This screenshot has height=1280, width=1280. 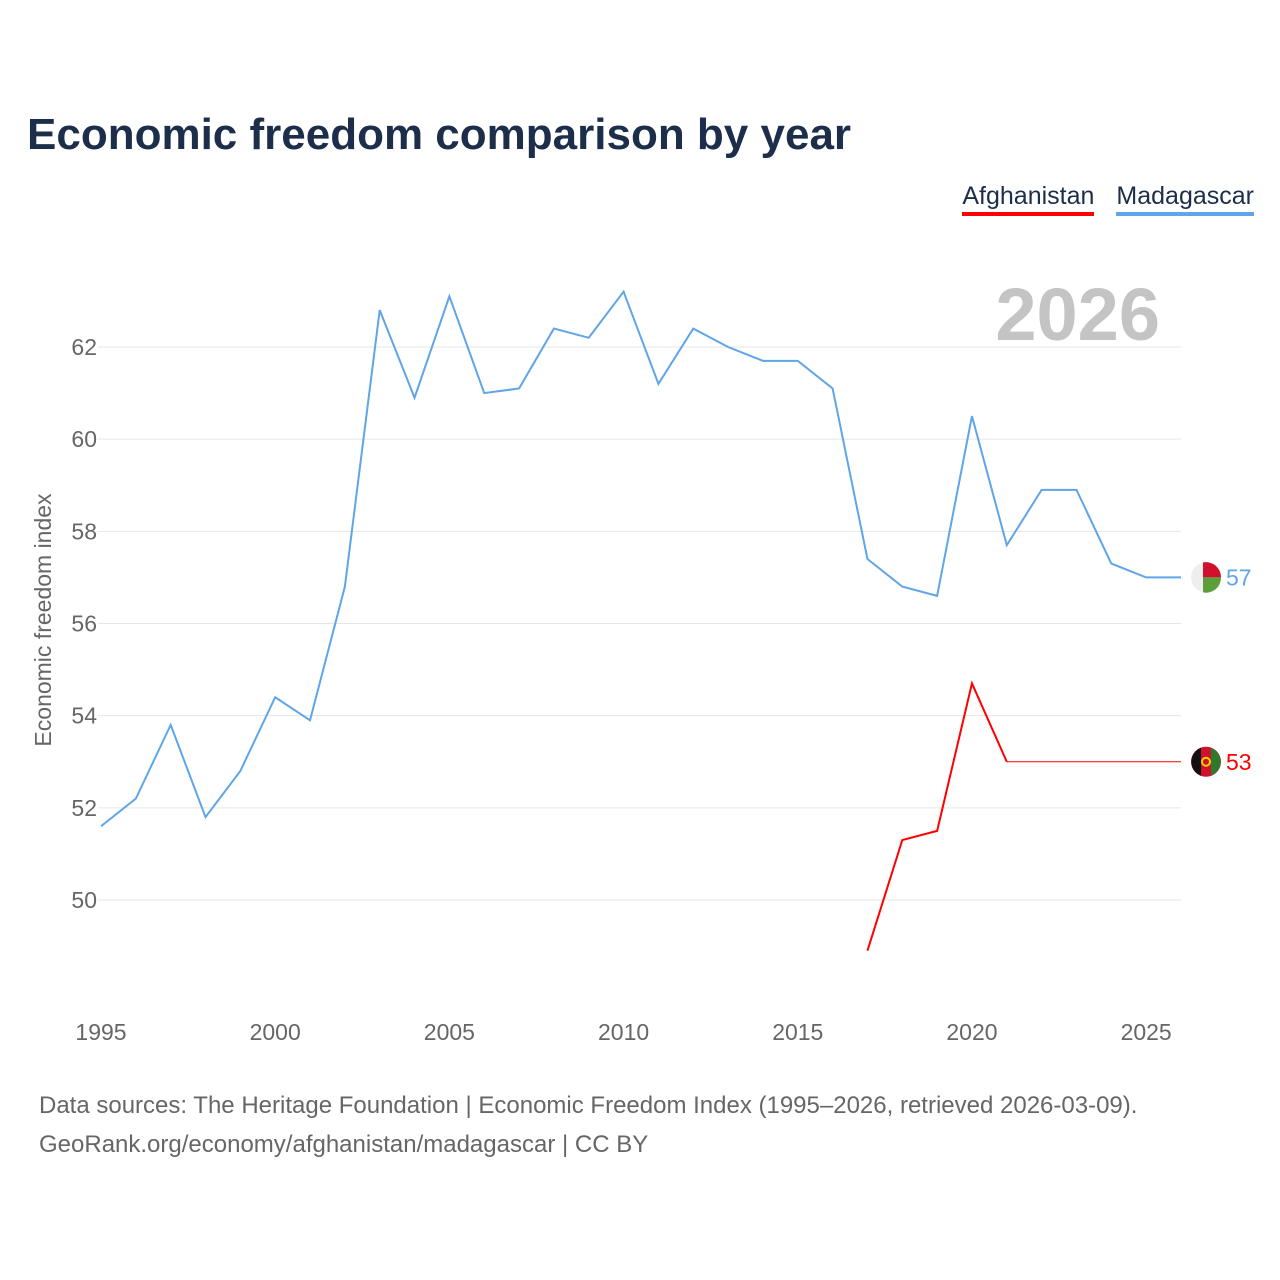 I want to click on series-line-afghanistan, so click(x=1024, y=816).